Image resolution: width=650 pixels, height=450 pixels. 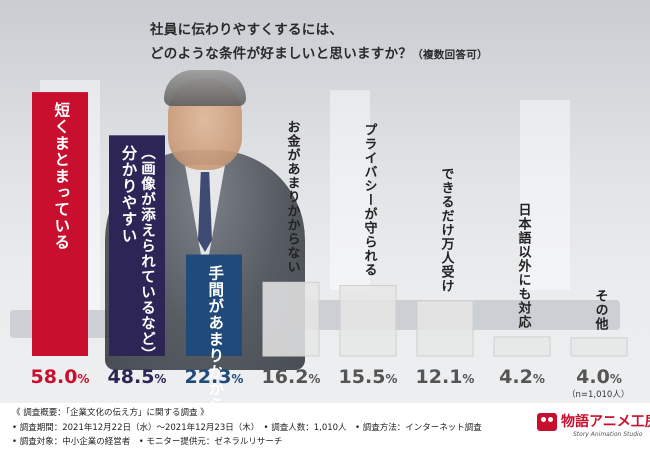 I want to click on survey-target: • 調査対象：中小企業の経営者 • モニター提供元：ゼネラルリサーチ, so click(x=147, y=442).